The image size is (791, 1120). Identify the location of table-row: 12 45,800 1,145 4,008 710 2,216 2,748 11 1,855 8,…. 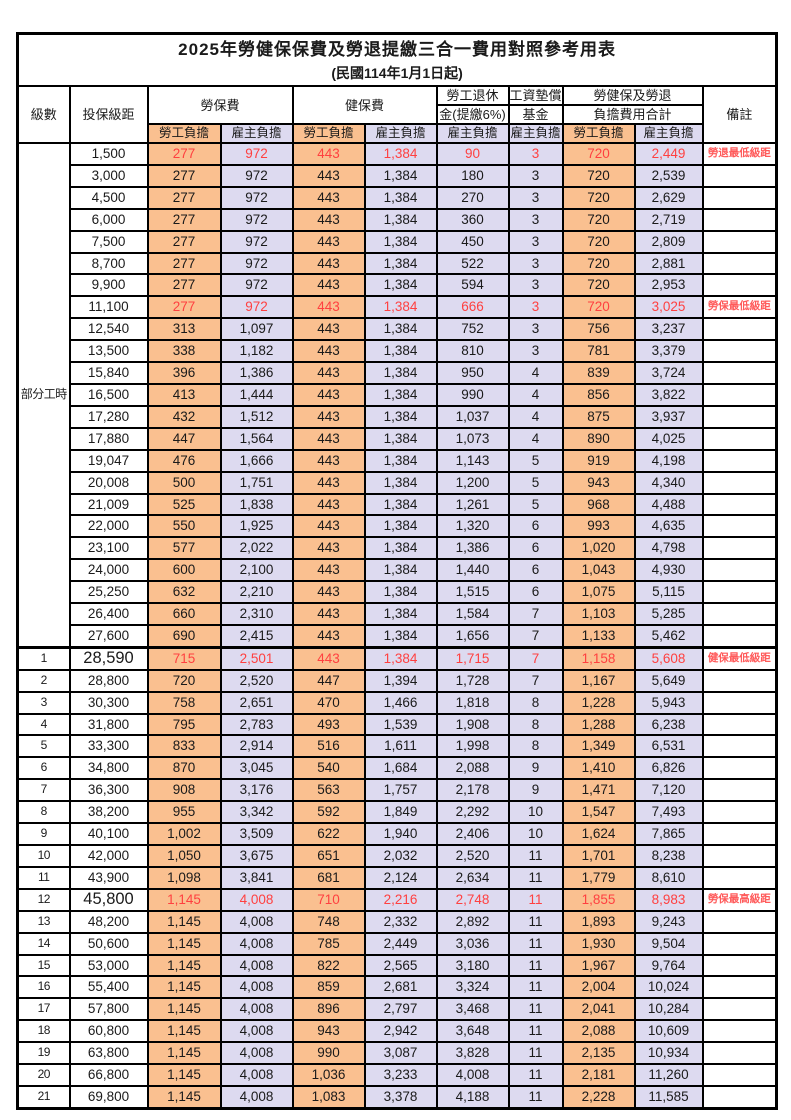
(397, 899).